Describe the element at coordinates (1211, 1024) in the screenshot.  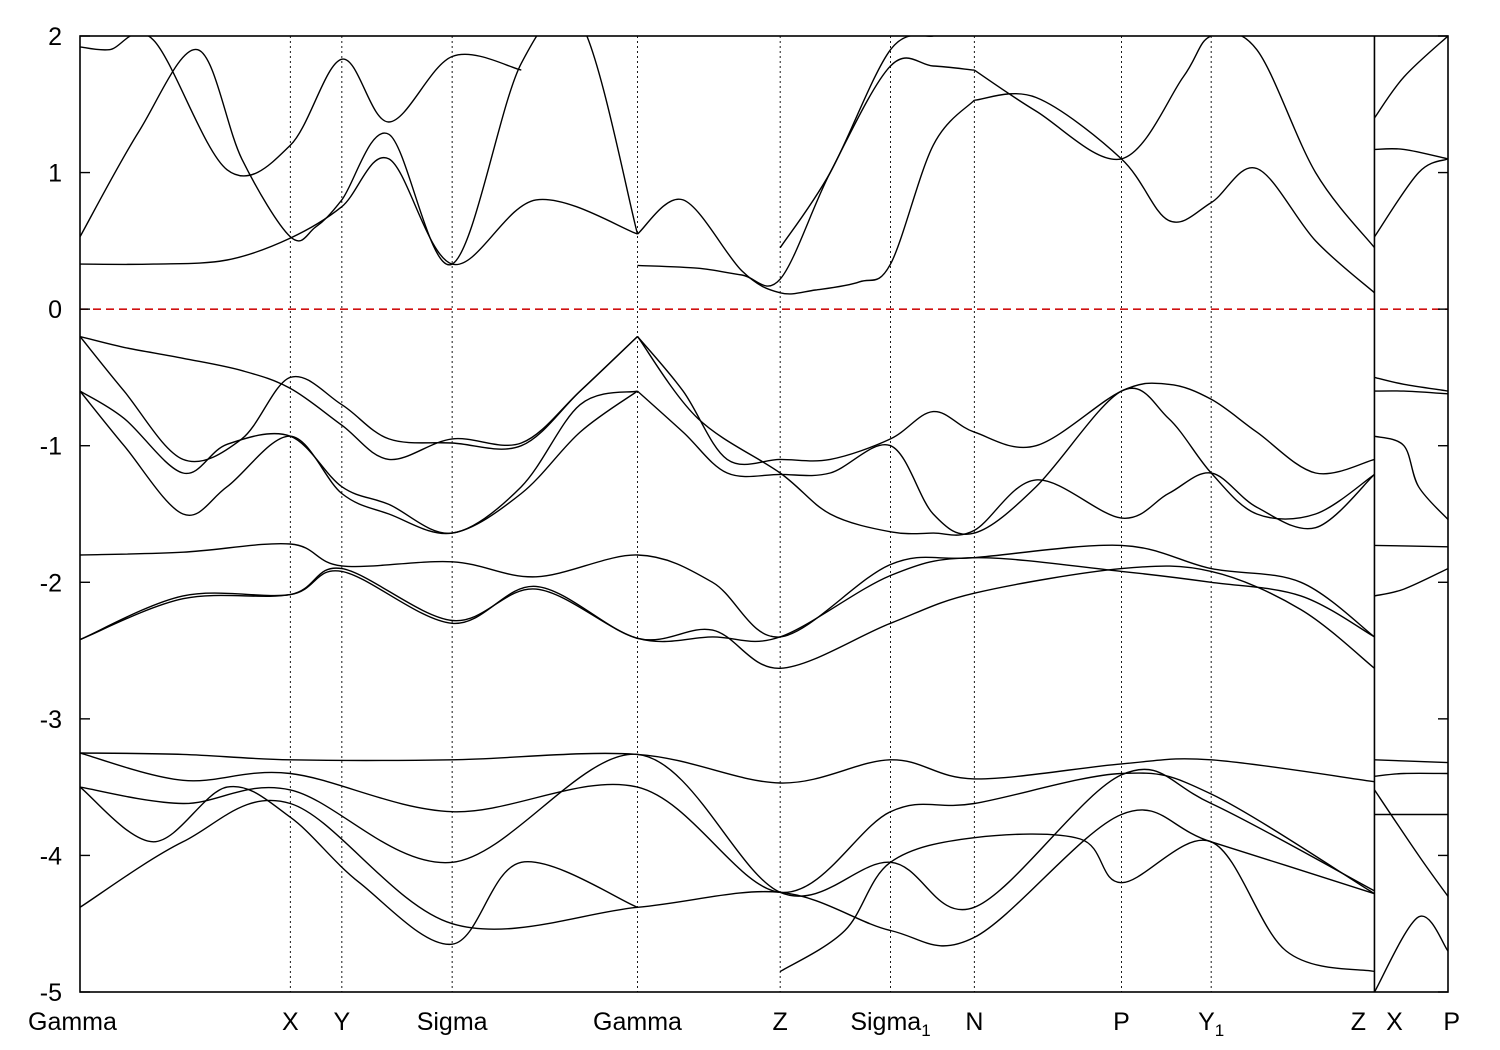
I see `kpoint-label-y1: Y1` at that location.